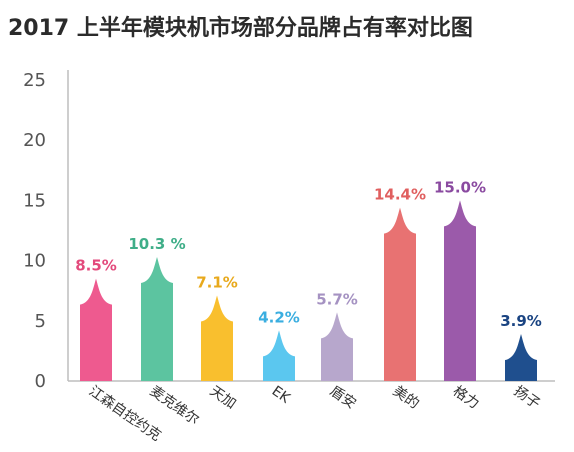  I want to click on y-tick-label: 15, so click(34, 200).